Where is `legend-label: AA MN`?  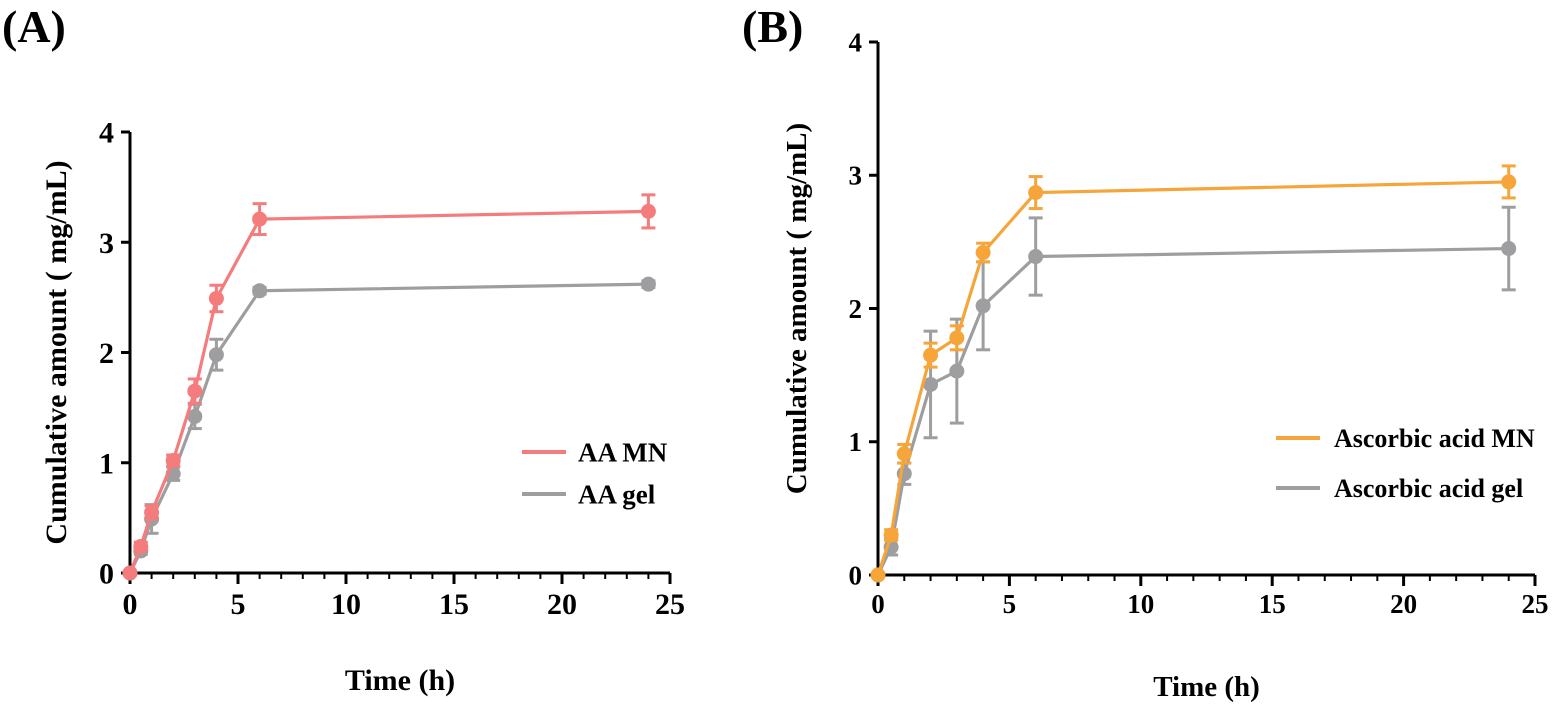
legend-label: AA MN is located at coordinates (623, 452).